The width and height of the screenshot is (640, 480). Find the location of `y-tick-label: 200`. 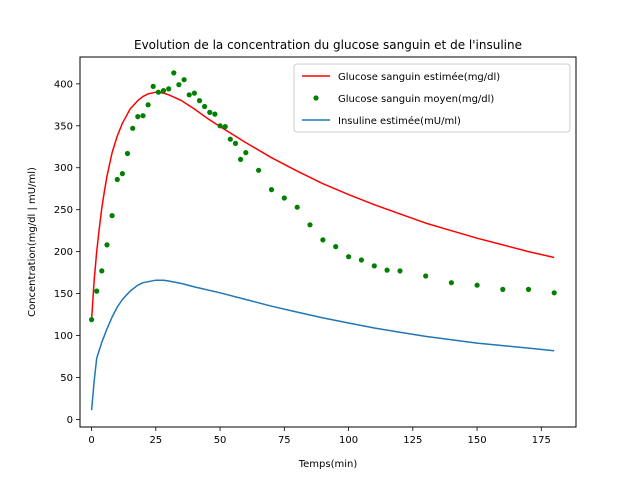

y-tick-label: 200 is located at coordinates (63, 252).